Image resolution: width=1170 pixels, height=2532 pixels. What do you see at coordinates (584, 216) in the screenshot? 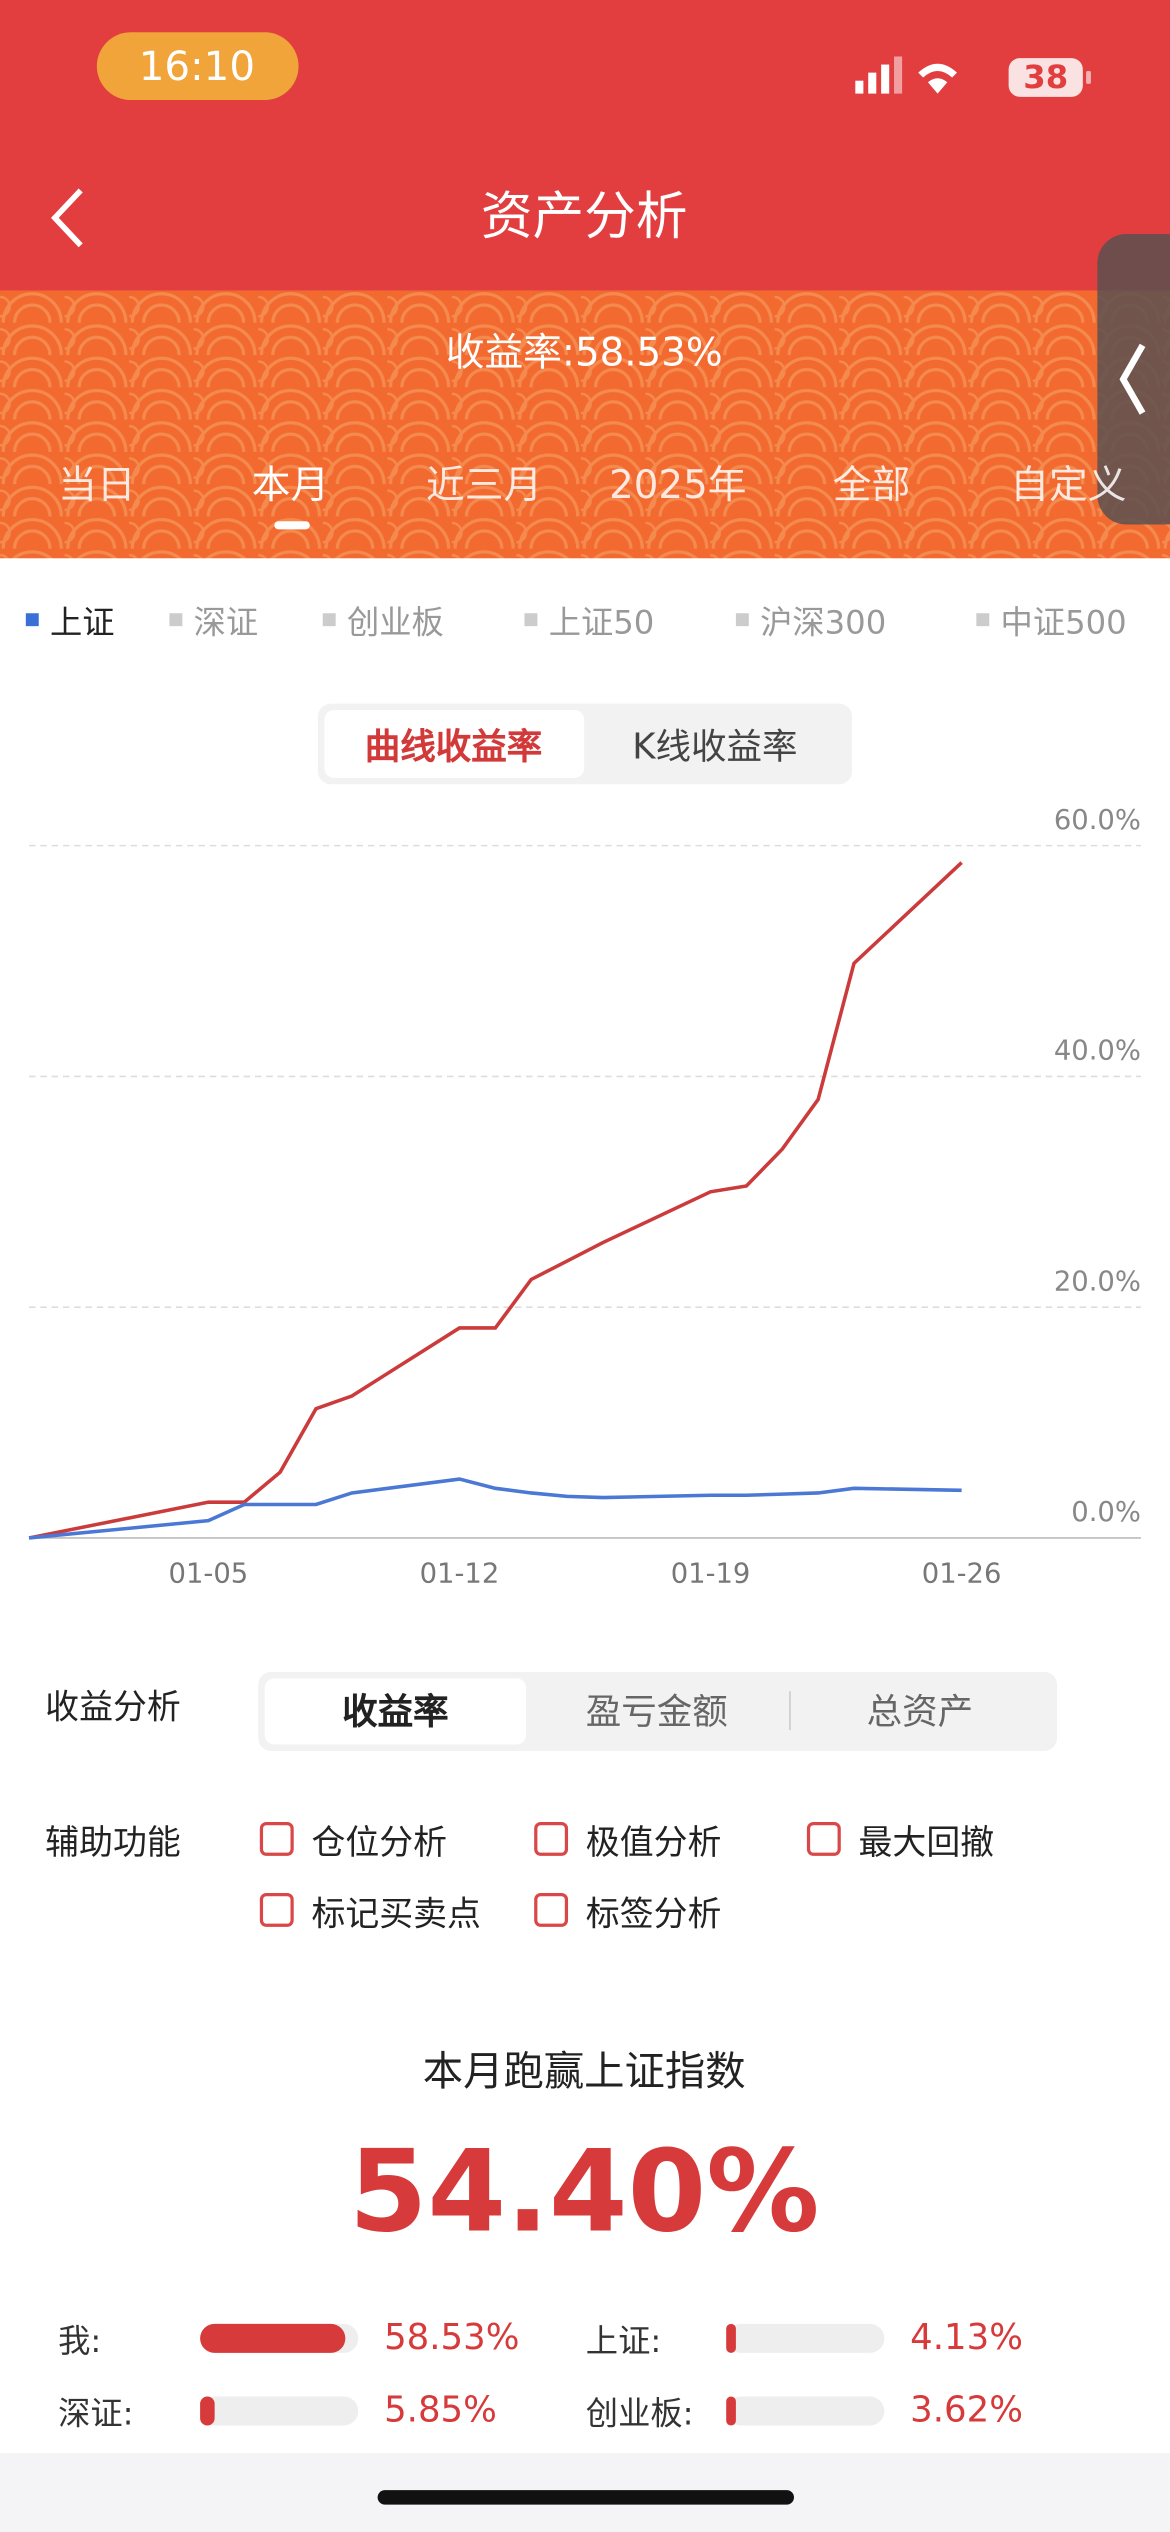
I see `page-title: 资产分析` at bounding box center [584, 216].